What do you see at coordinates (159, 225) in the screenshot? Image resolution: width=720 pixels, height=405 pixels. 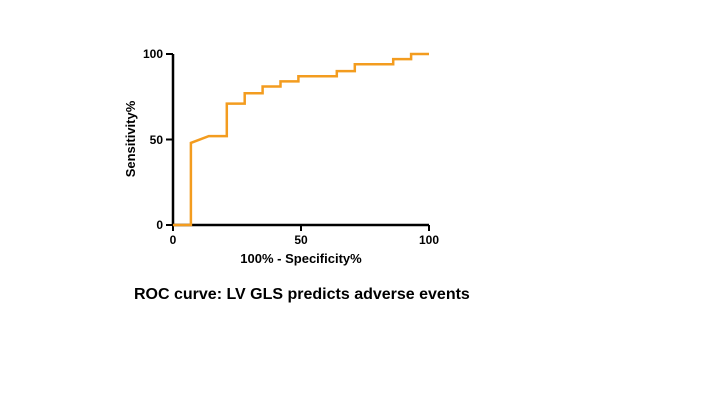 I see `y-tick-label-0: 0` at bounding box center [159, 225].